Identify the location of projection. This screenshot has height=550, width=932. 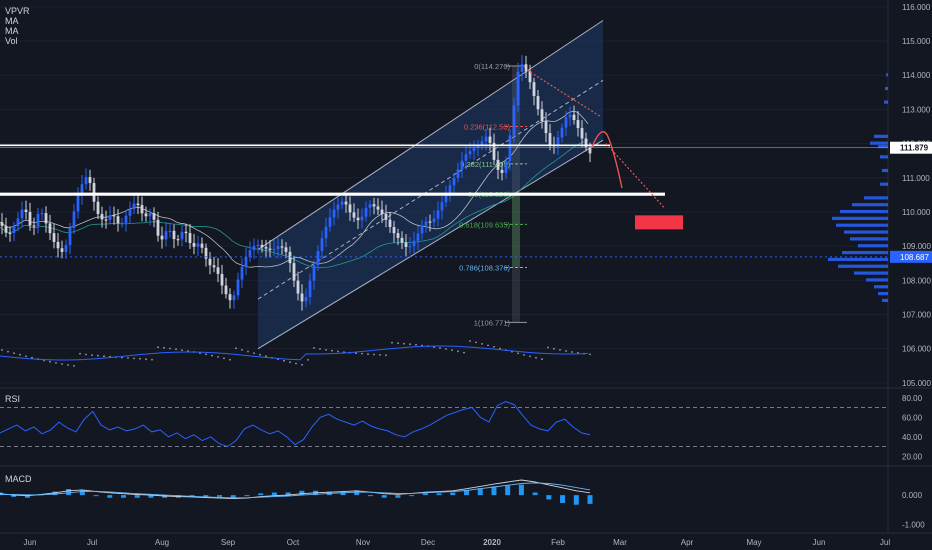
(604, 149).